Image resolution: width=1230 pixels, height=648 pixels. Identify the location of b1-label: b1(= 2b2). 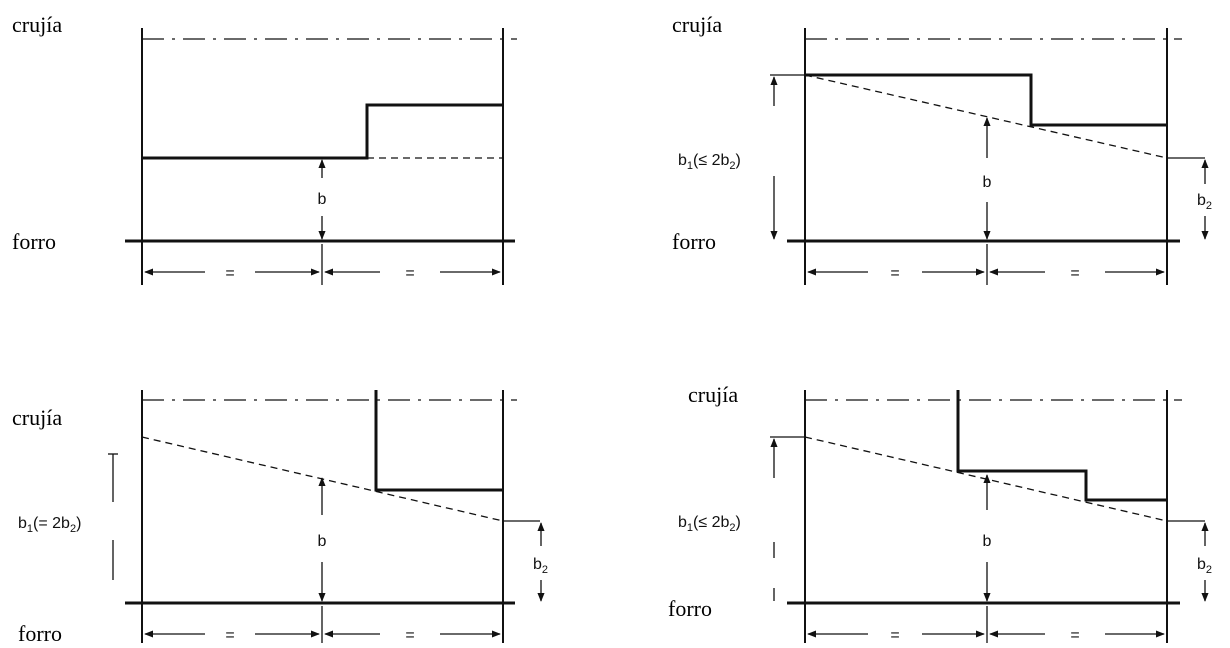
(49, 525).